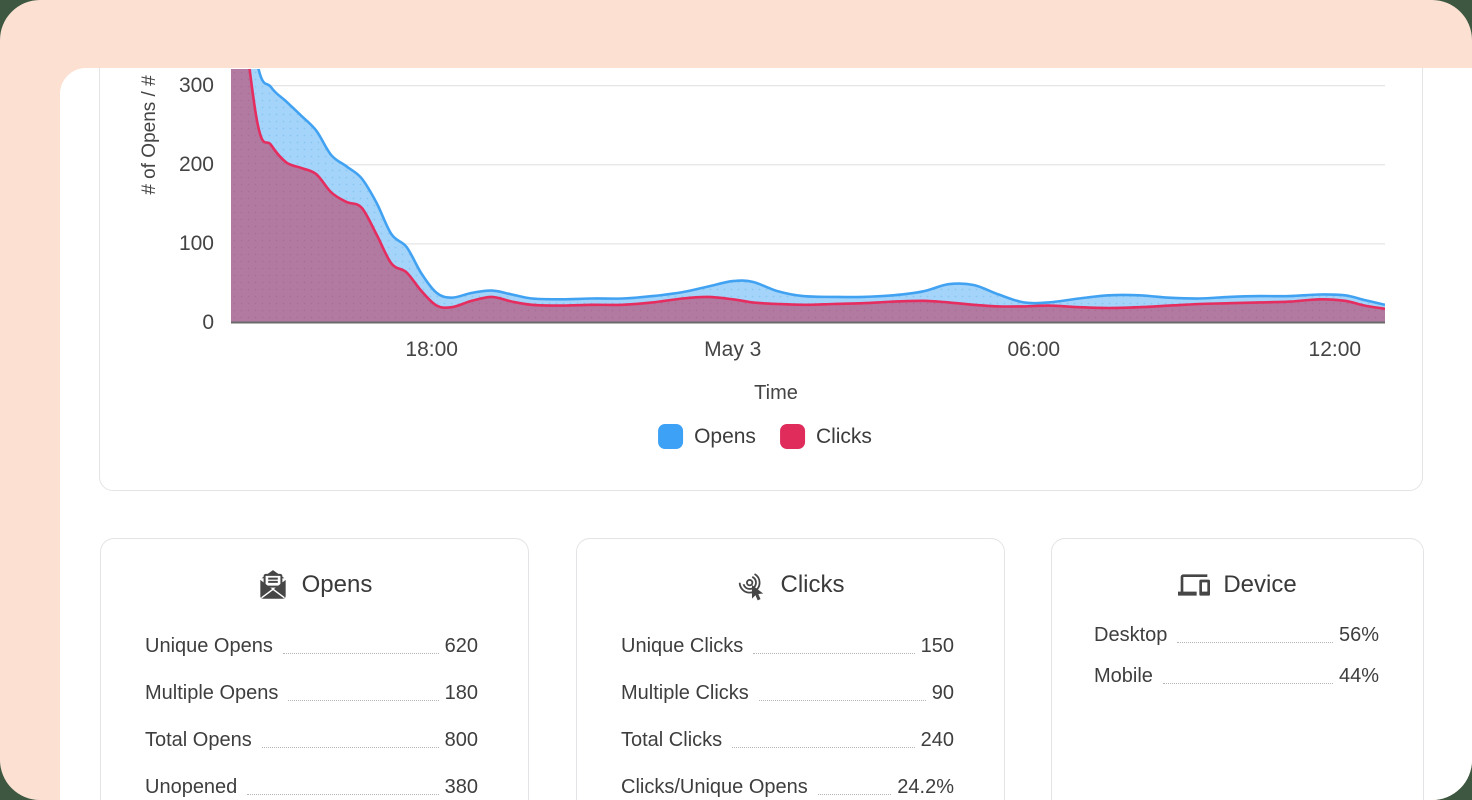 The width and height of the screenshot is (1472, 800). What do you see at coordinates (787, 693) in the screenshot?
I see `stat-row: Multiple Clicks 90` at bounding box center [787, 693].